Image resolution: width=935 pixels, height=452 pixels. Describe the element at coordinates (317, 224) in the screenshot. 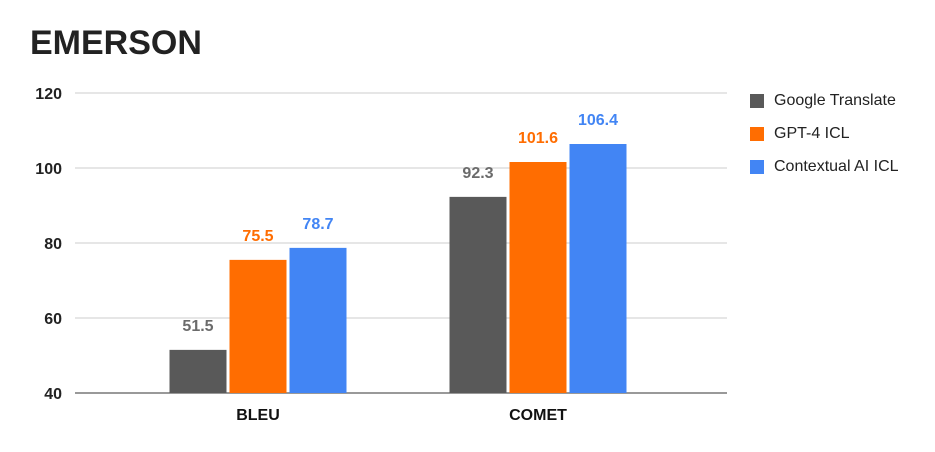

I see `data-label: 78.7` at that location.